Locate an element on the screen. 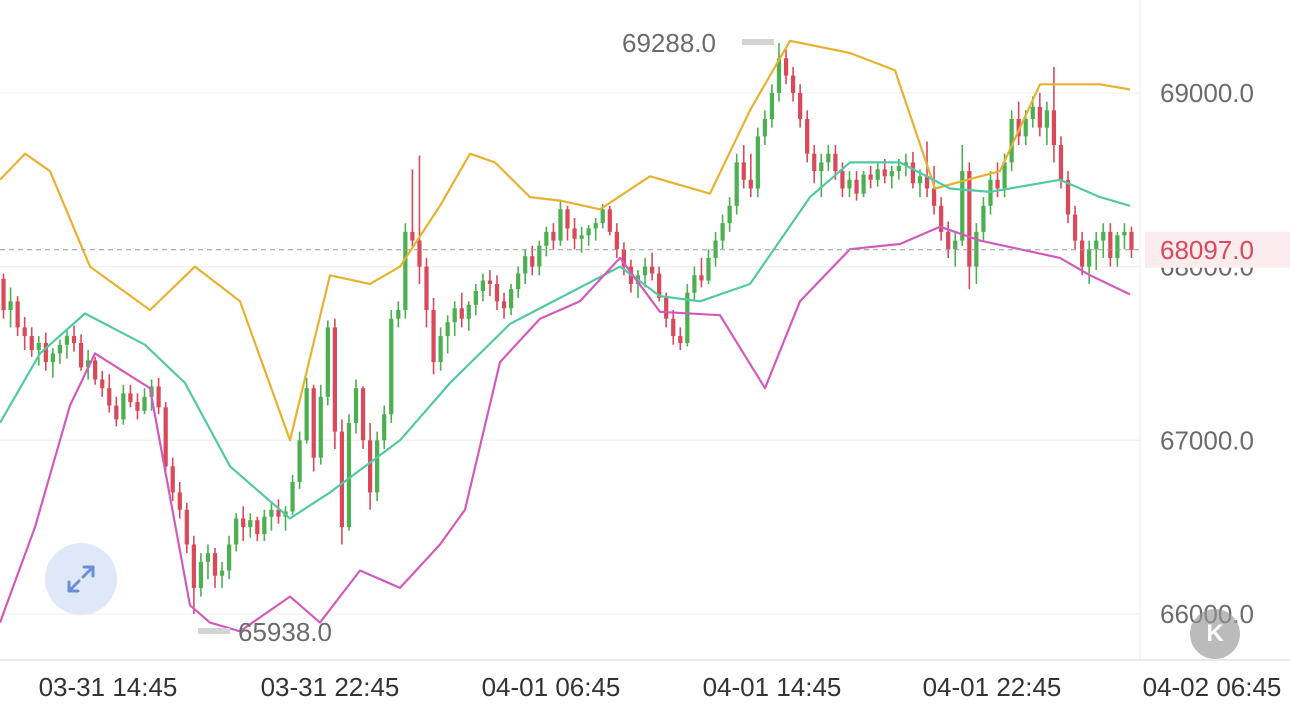 Image resolution: width=1290 pixels, height=711 pixels. time-tick-label: 04-01 22:45 is located at coordinates (992, 687).